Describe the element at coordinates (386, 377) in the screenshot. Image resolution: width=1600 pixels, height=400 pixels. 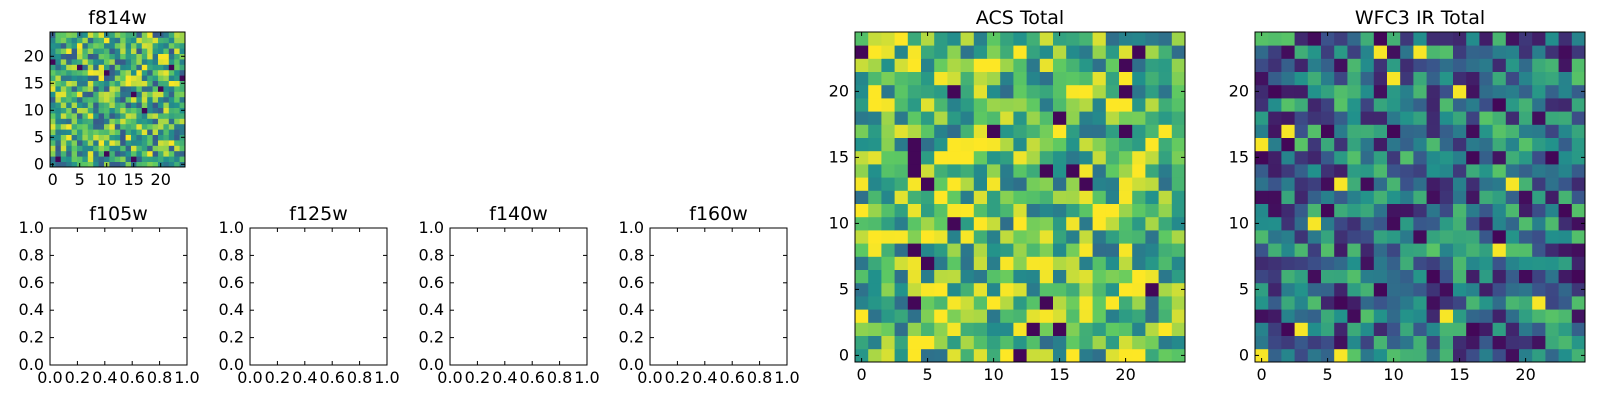
I see `x-tick-label: 1.0` at that location.